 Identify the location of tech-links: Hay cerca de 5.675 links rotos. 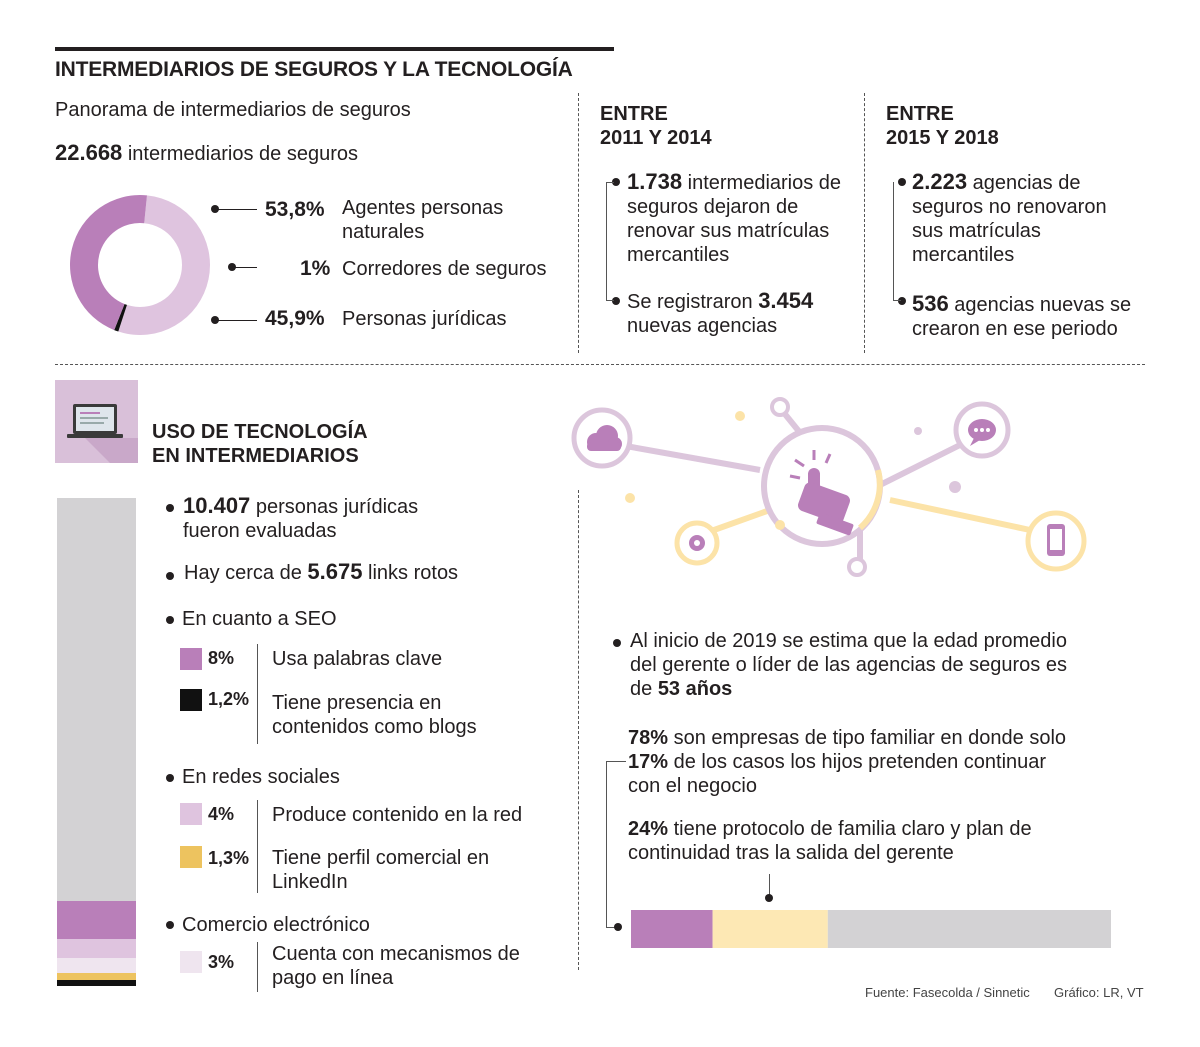
(321, 572).